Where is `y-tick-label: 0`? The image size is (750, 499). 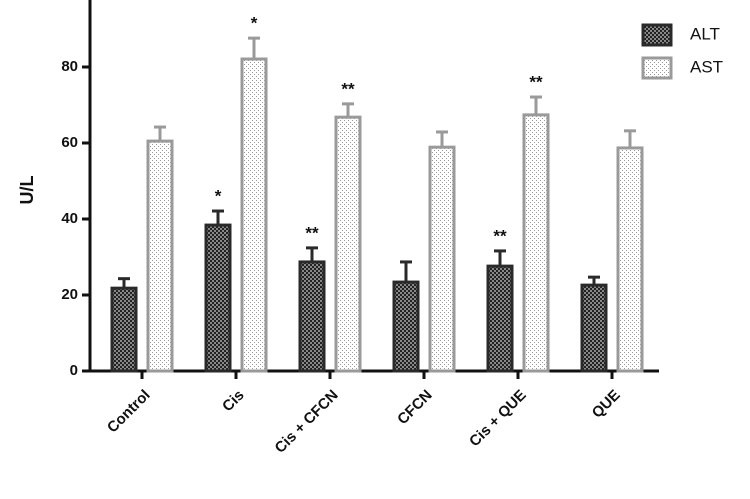
y-tick-label: 0 is located at coordinates (74, 370).